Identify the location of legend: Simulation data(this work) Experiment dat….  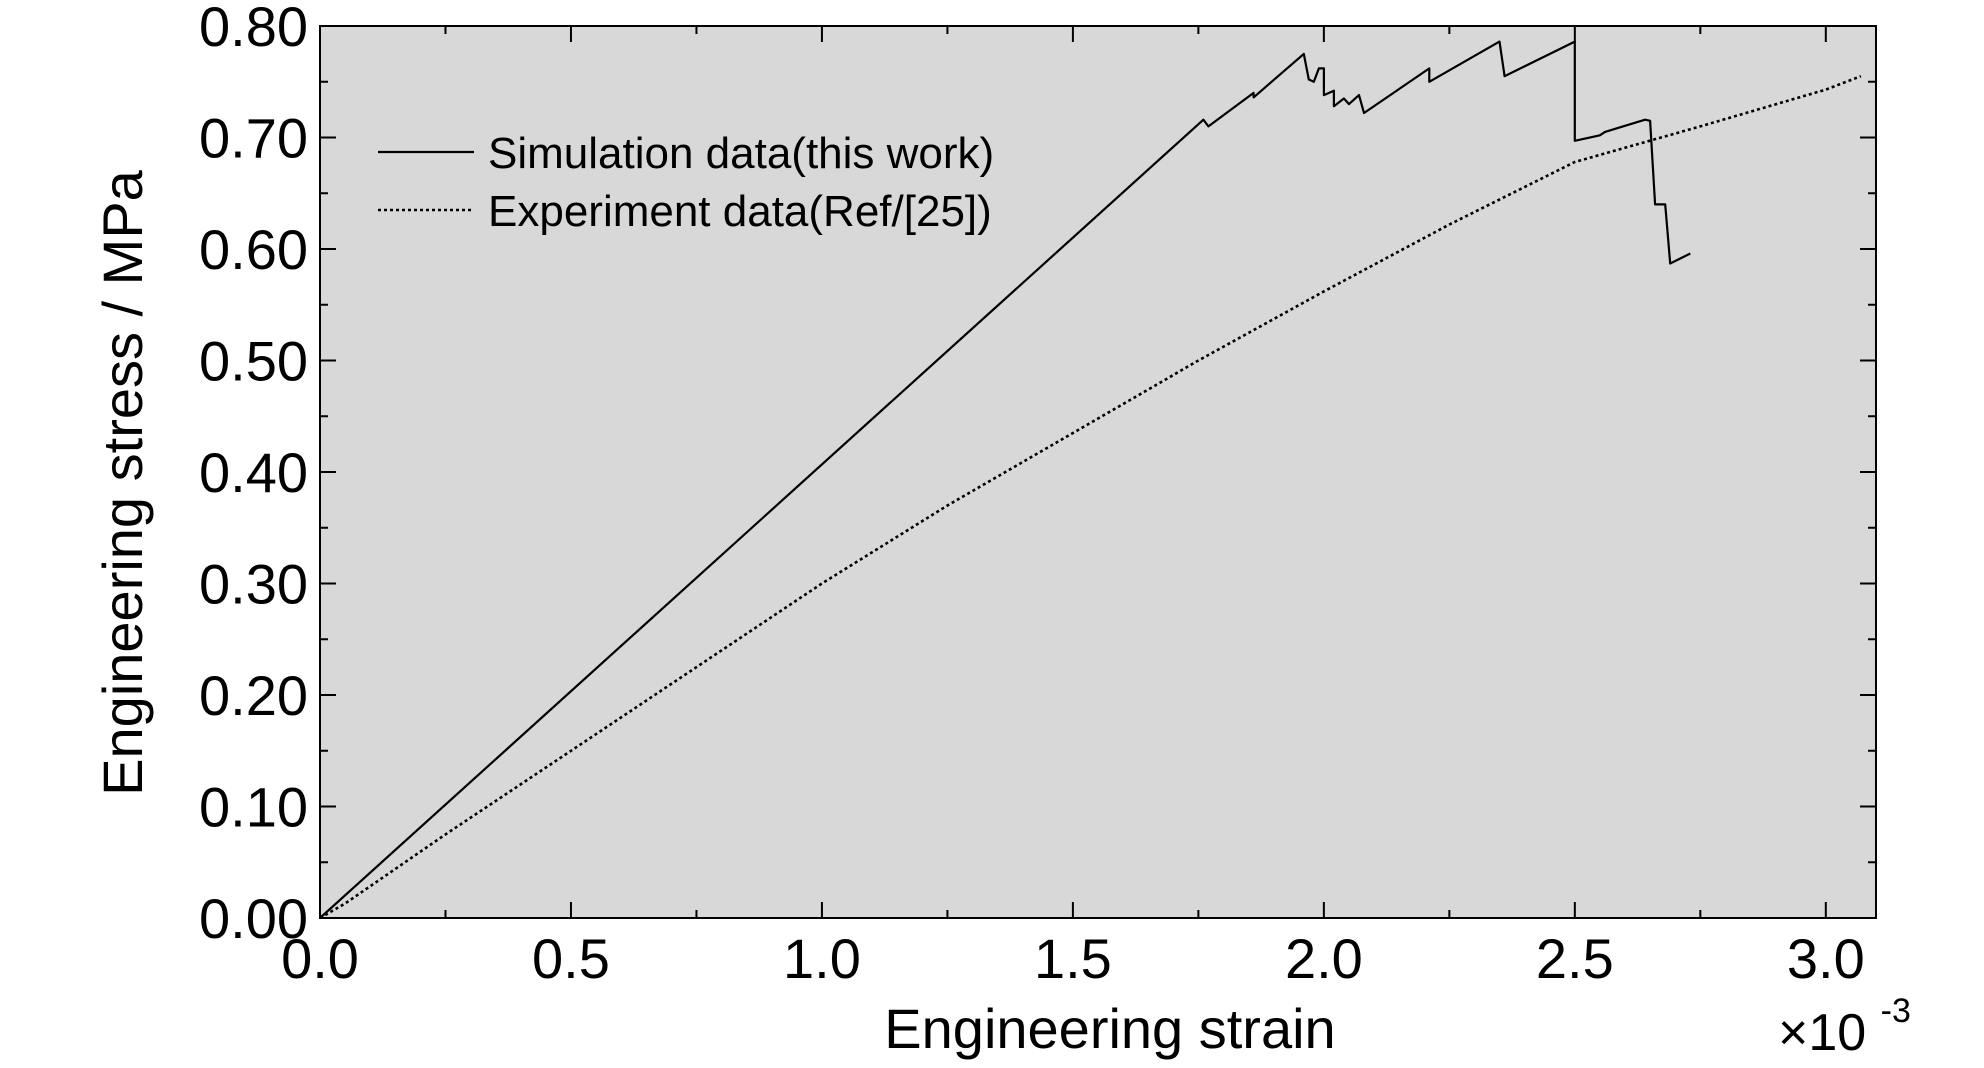
(686, 182).